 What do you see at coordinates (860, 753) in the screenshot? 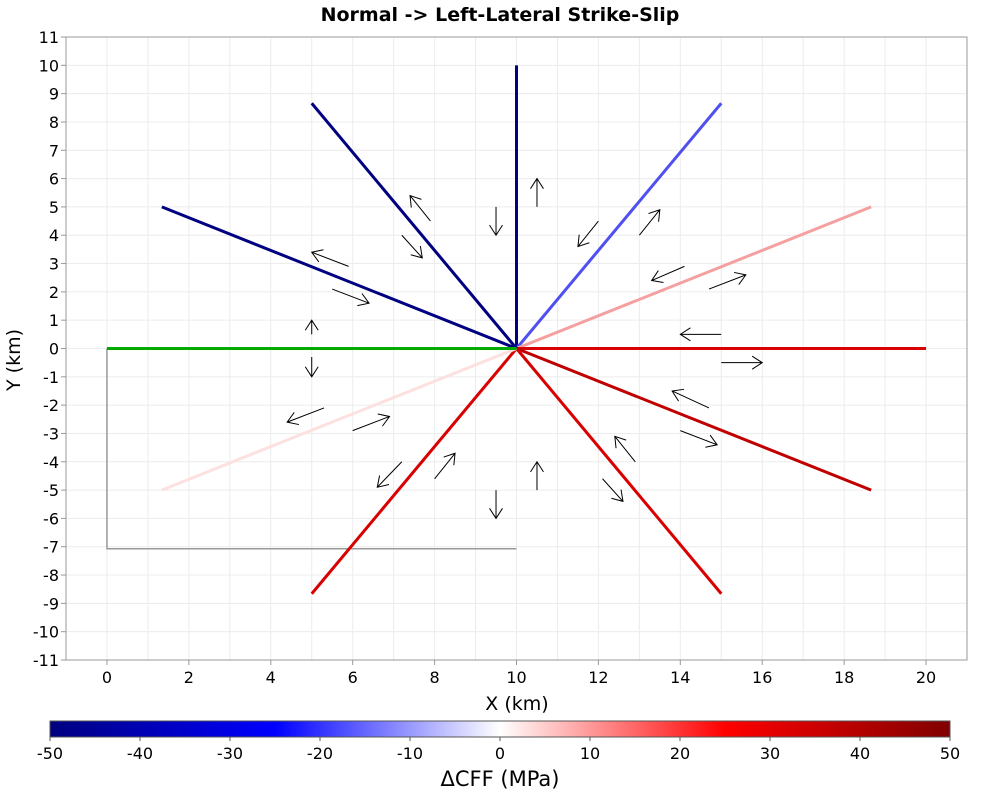
I see `colorbar-tick-label: 40` at bounding box center [860, 753].